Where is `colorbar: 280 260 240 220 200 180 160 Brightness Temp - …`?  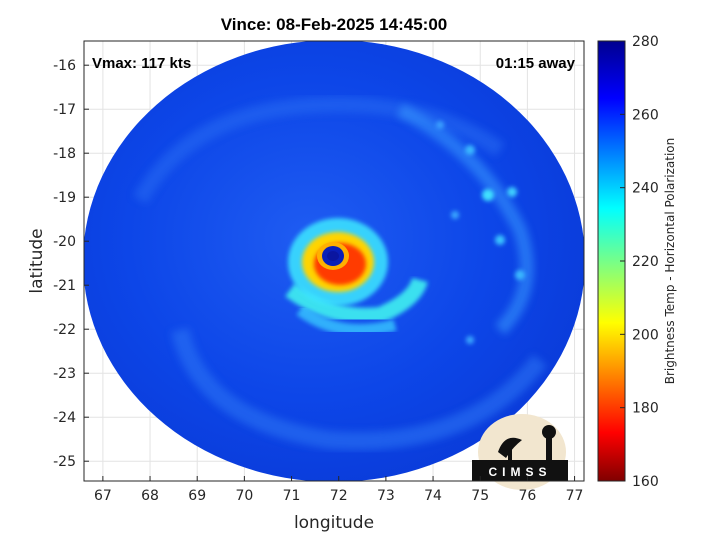
colorbar: 280 260 240 220 200 180 160 Brightness Temp - … is located at coordinates (637, 262).